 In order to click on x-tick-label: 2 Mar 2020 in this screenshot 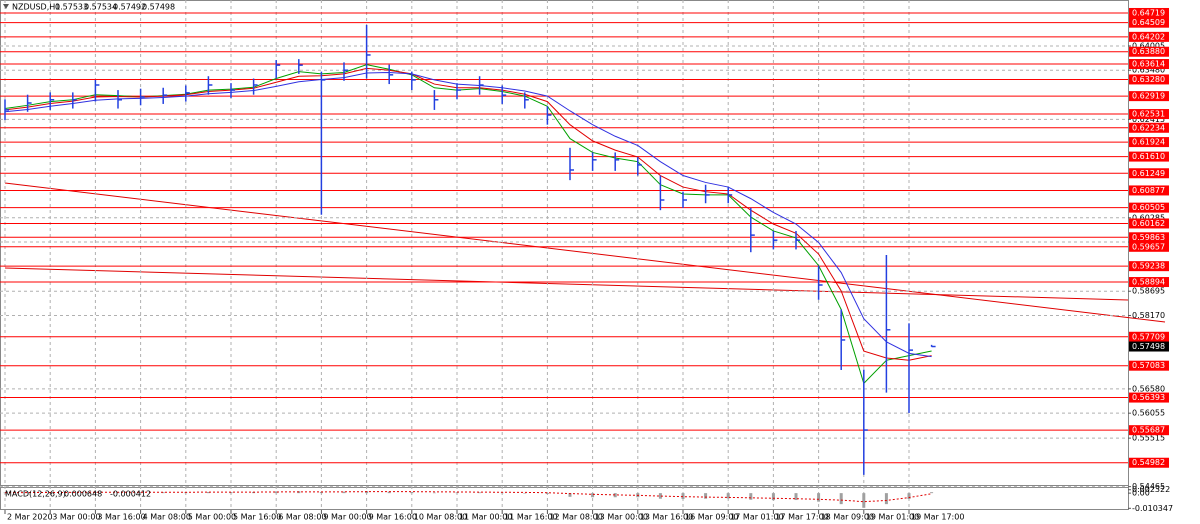, I will do `click(30, 517)`.